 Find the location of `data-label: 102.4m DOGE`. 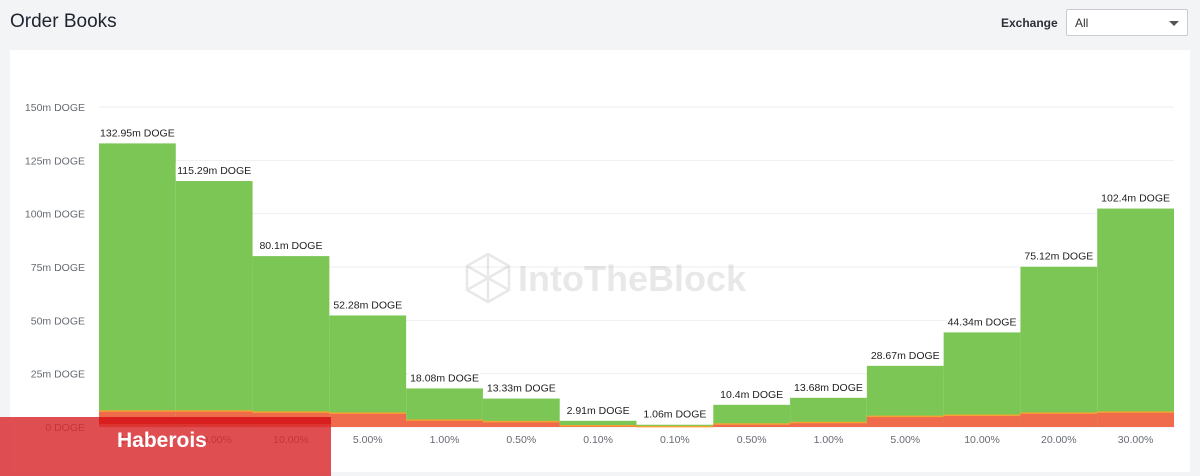

data-label: 102.4m DOGE is located at coordinates (1135, 199).